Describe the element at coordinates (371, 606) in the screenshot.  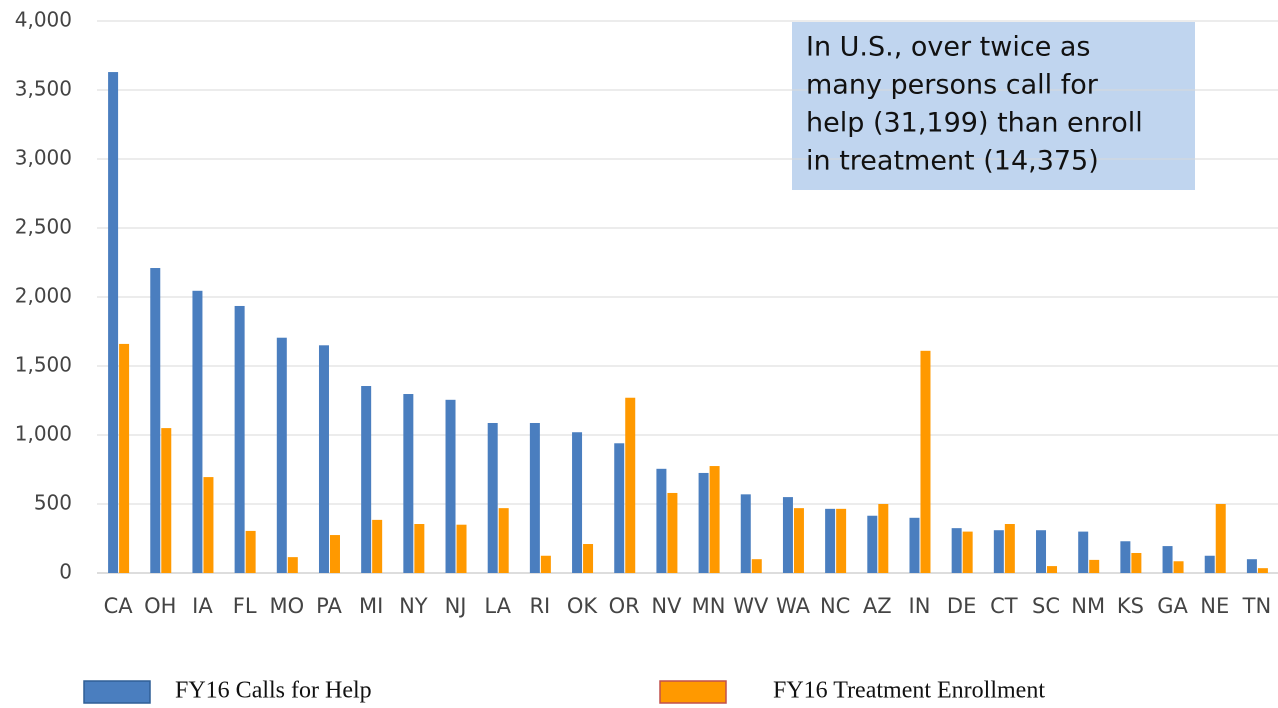
I see `x-tick-label: MI` at that location.